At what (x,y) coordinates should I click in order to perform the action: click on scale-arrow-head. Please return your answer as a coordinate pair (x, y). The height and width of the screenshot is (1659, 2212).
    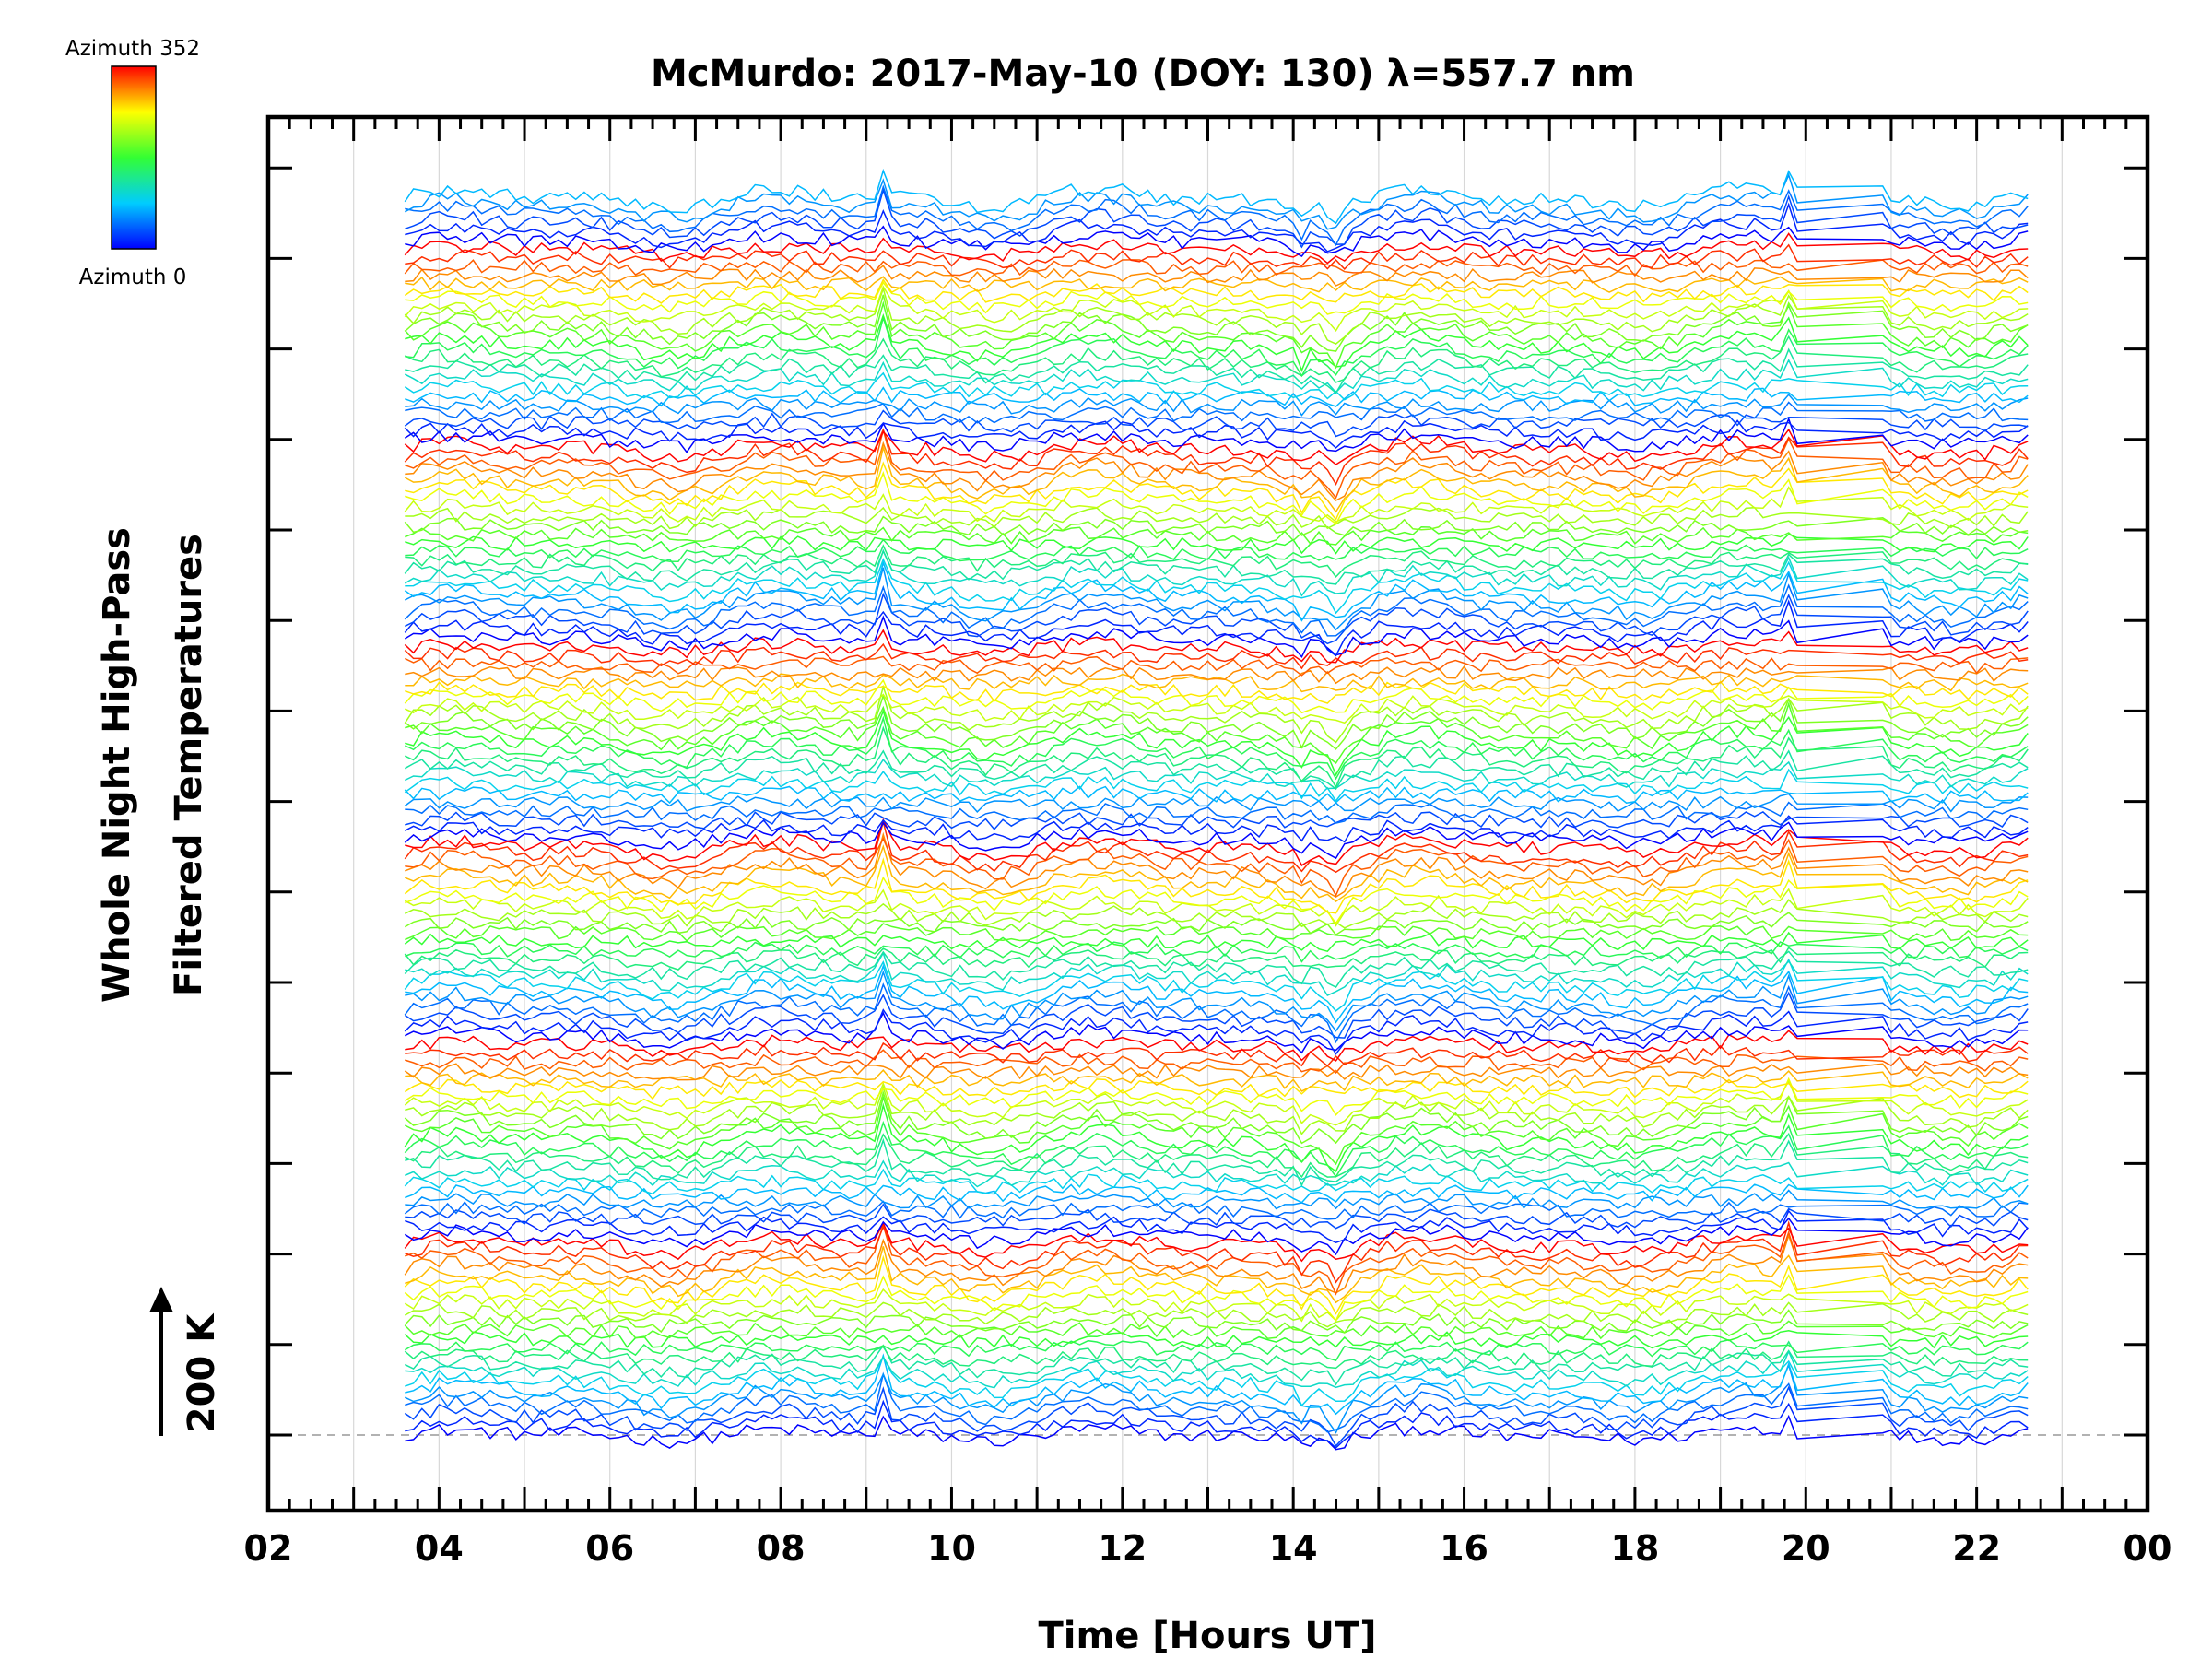
    Looking at the image, I should click on (161, 1299).